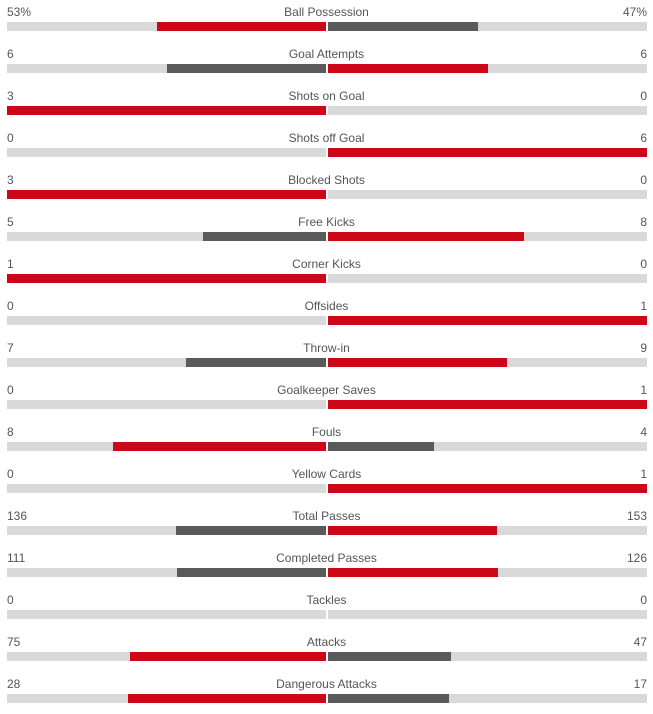 The width and height of the screenshot is (653, 714). I want to click on stat-row-shots-off-goal: 0 Shots off Goal 6, so click(326, 147).